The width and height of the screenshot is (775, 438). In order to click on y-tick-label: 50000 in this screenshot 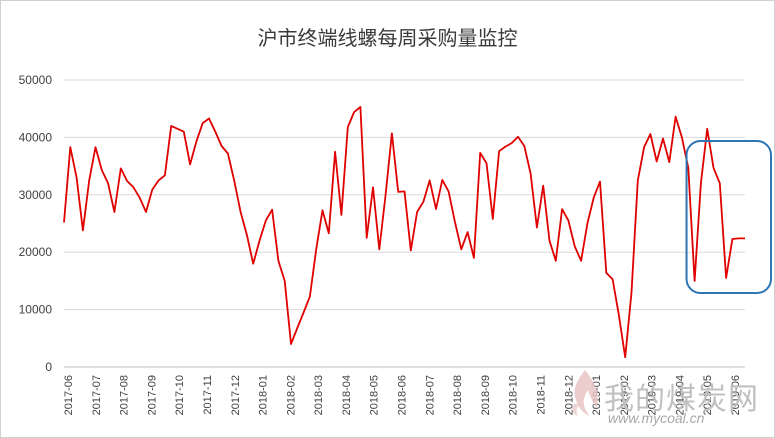, I will do `click(36, 80)`.